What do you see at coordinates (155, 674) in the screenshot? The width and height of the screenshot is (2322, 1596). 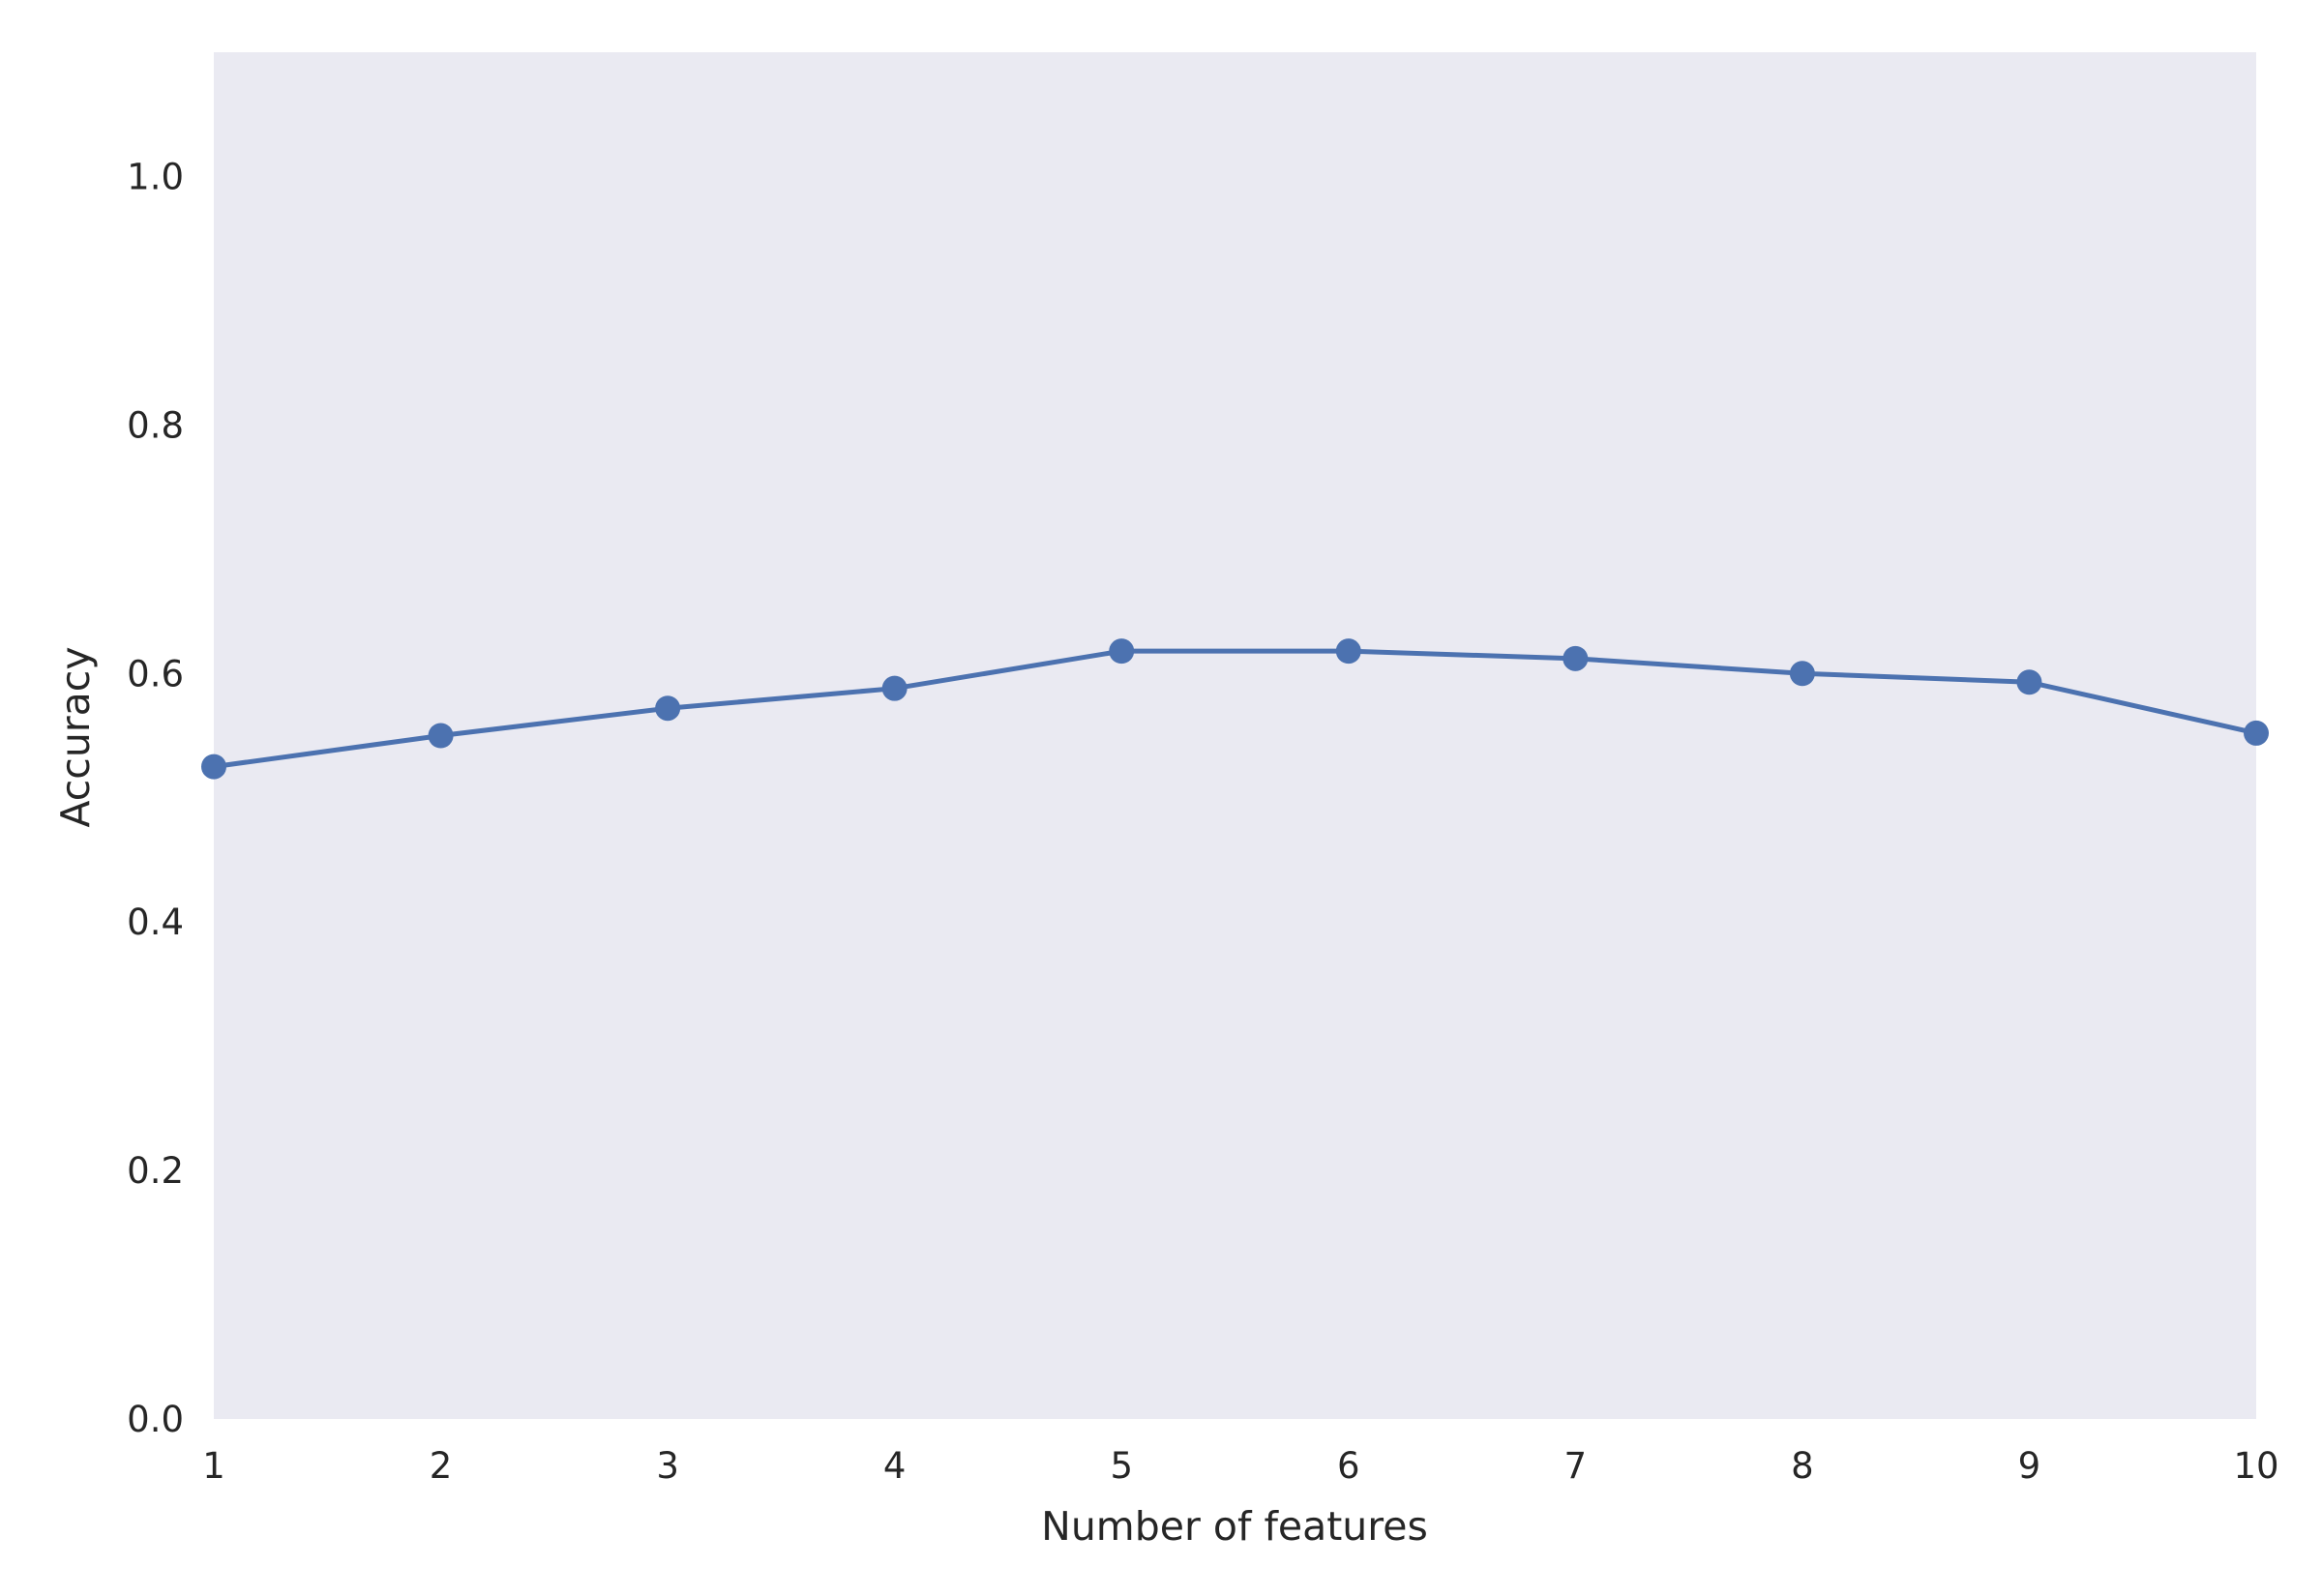 I see `y-tick-label: 0.6` at bounding box center [155, 674].